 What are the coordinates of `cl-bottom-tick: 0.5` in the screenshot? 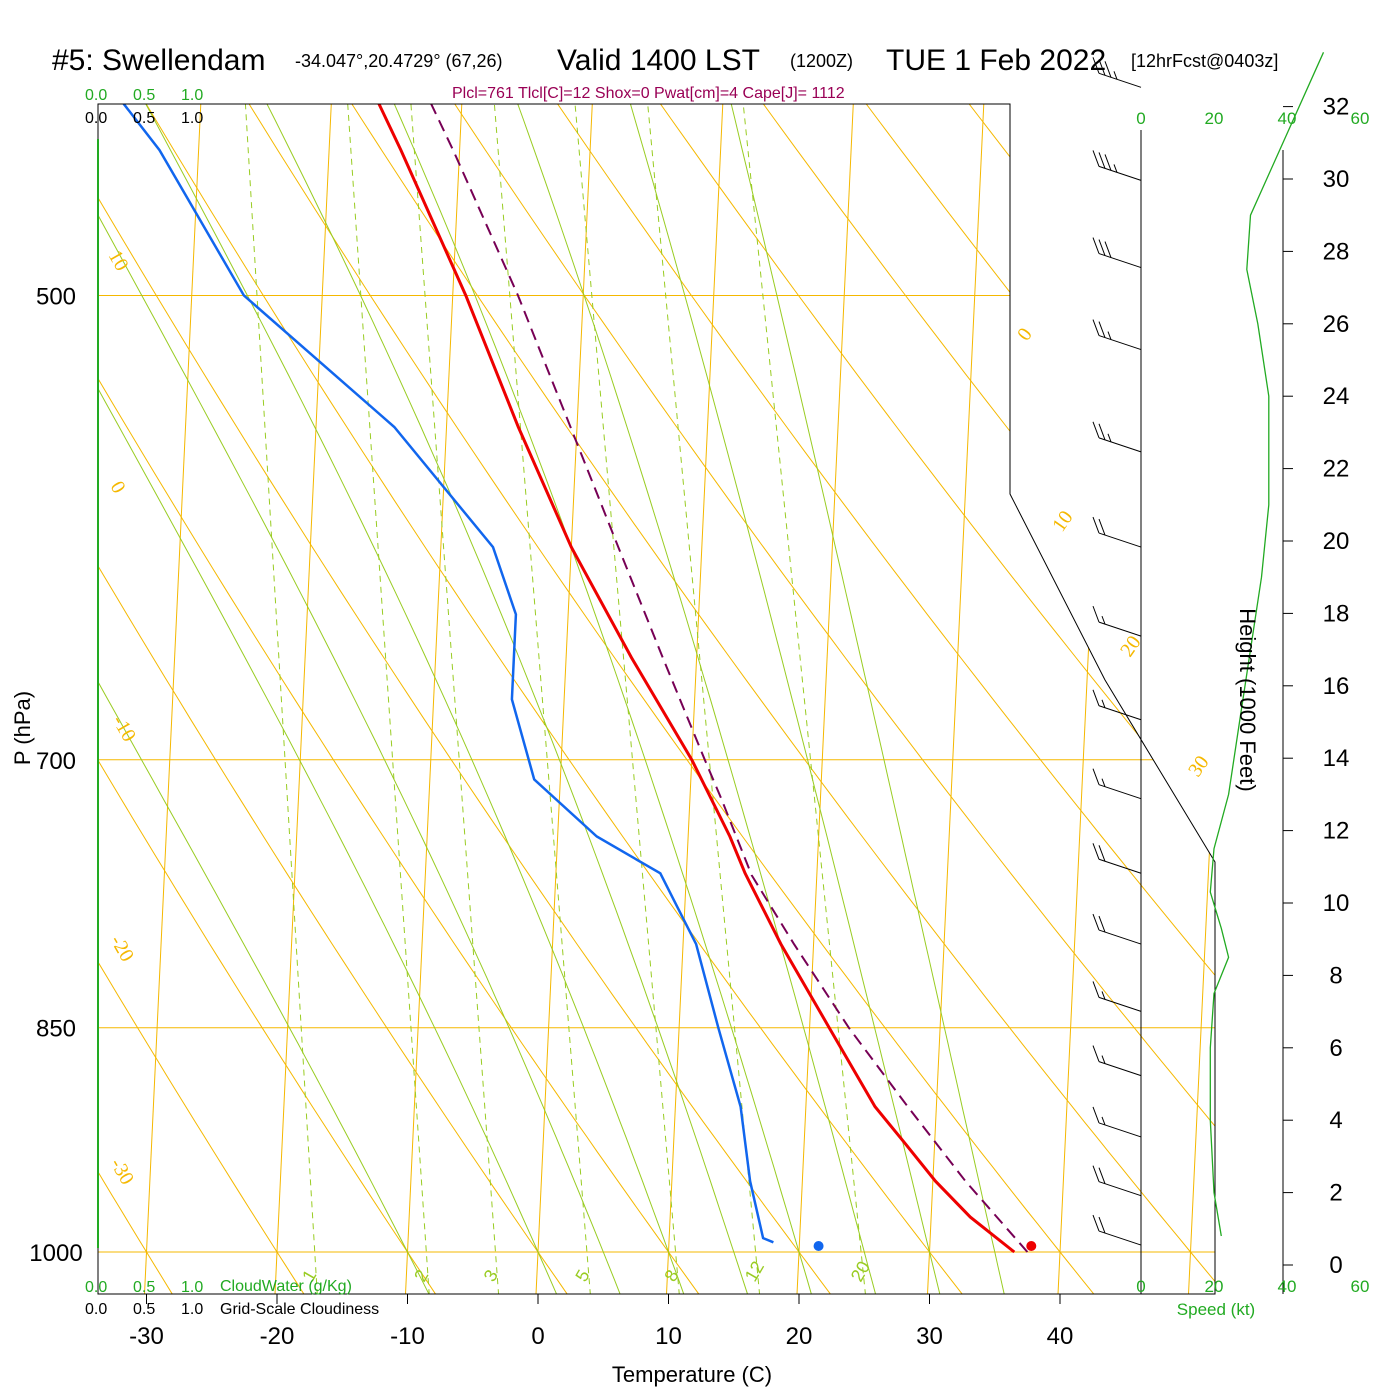 It's located at (144, 1309).